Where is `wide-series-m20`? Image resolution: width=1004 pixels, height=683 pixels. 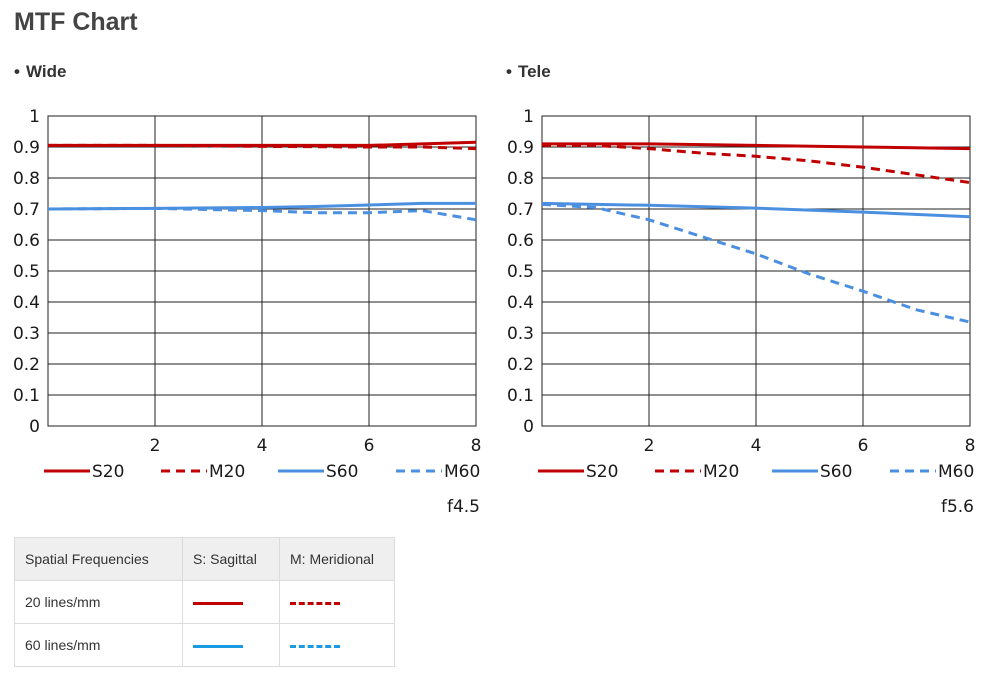 wide-series-m20 is located at coordinates (262, 147).